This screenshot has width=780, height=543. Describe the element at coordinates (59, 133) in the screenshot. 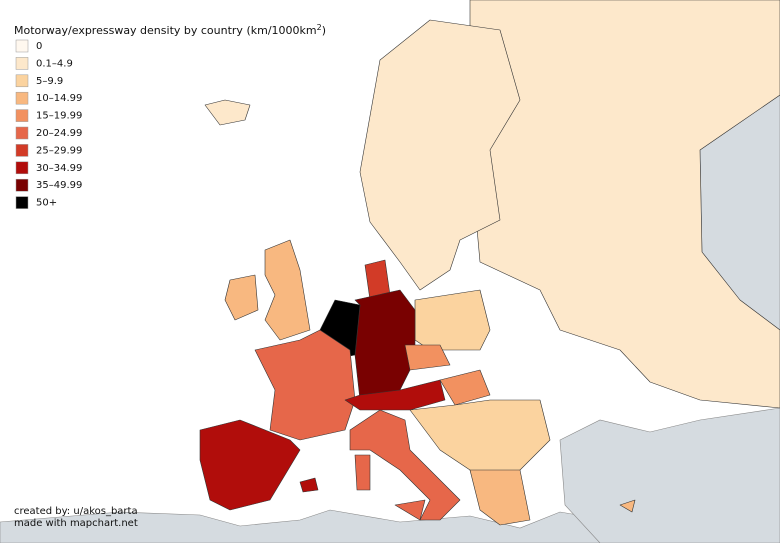

I see `legend-label: 20–24.99` at that location.